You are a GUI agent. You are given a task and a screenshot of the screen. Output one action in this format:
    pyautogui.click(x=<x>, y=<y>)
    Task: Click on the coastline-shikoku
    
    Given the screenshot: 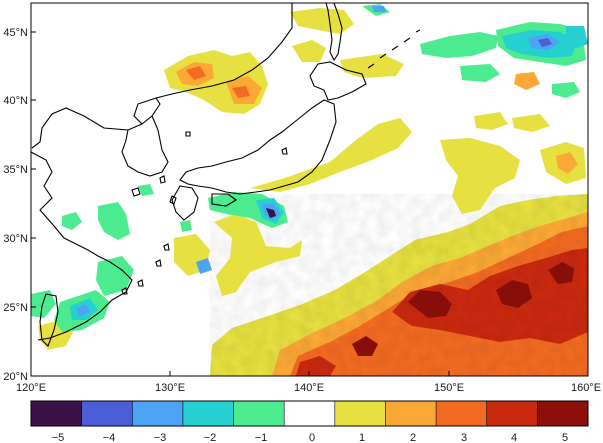 What is the action you would take?
    pyautogui.click(x=224, y=200)
    